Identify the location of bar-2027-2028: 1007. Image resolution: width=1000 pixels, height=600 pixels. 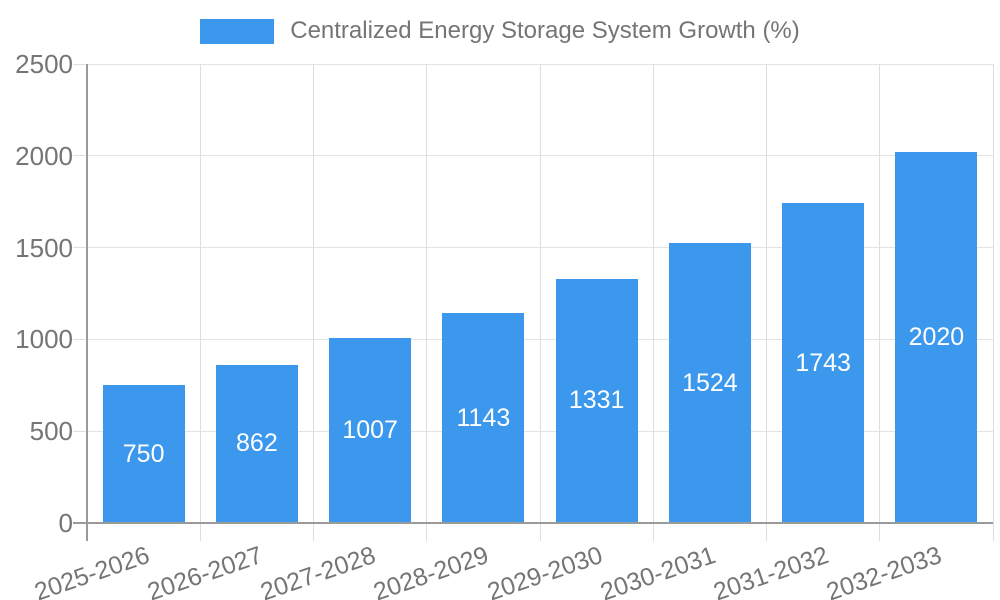
(370, 430).